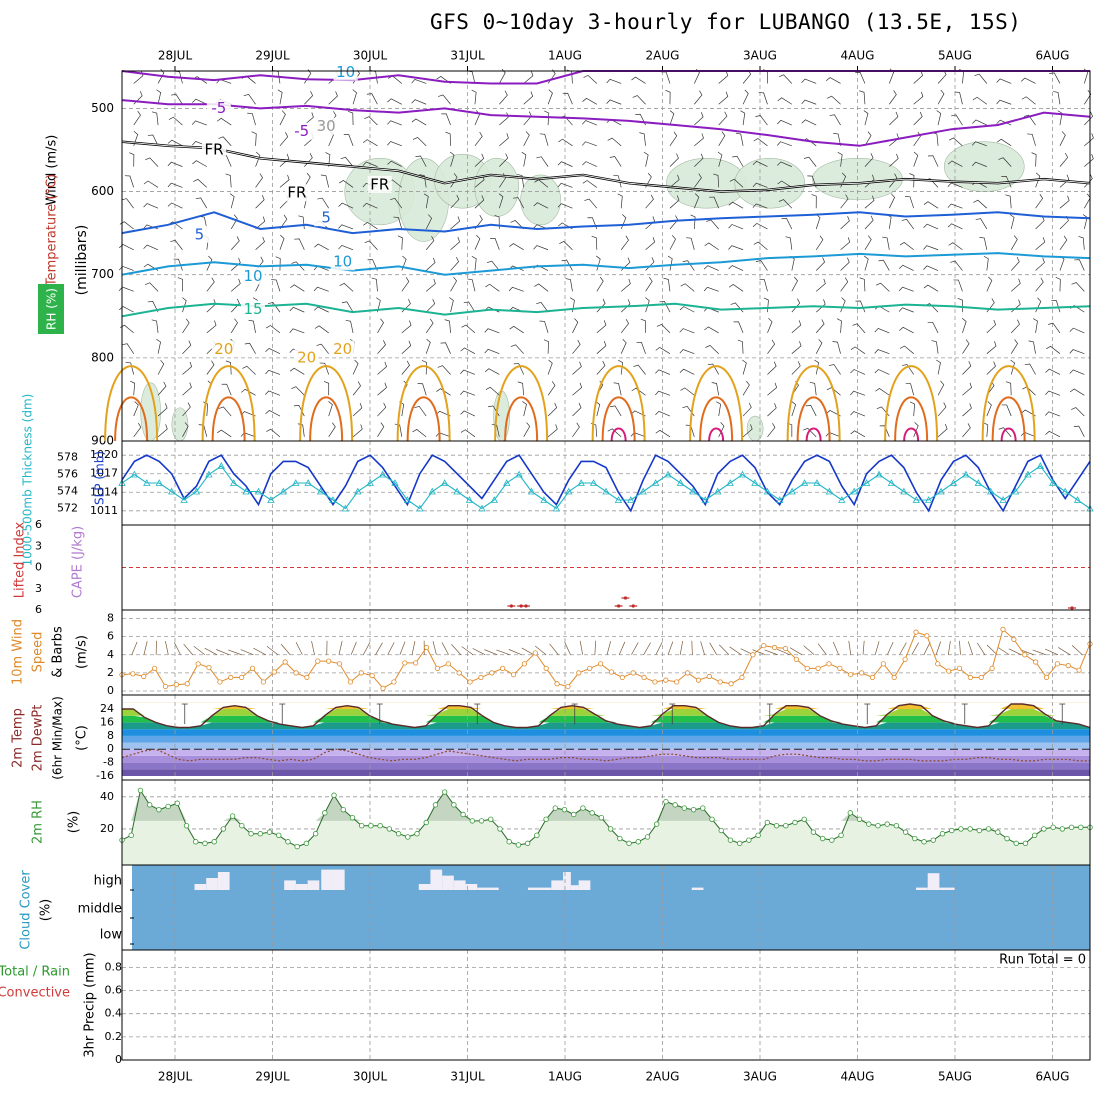  I want to click on temp-color-band, so click(606, 707).